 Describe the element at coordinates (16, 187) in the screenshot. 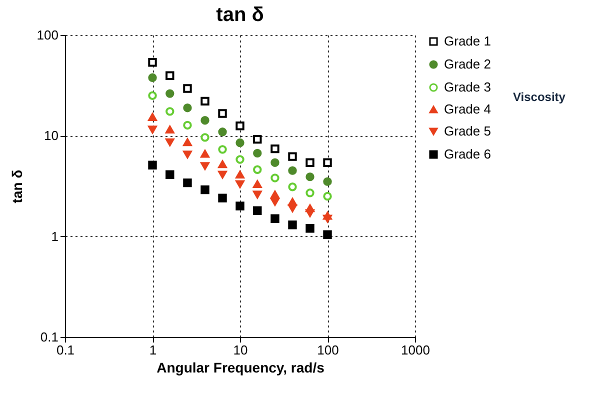

I see `y-axis-title: tan δ` at that location.